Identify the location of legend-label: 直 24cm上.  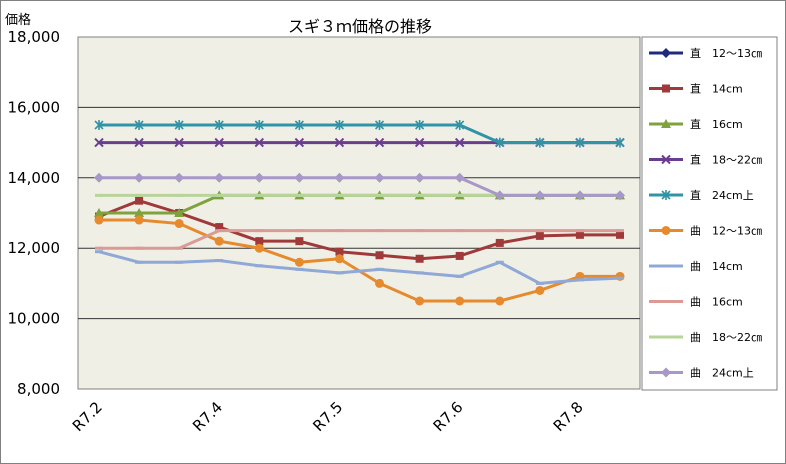
(722, 195).